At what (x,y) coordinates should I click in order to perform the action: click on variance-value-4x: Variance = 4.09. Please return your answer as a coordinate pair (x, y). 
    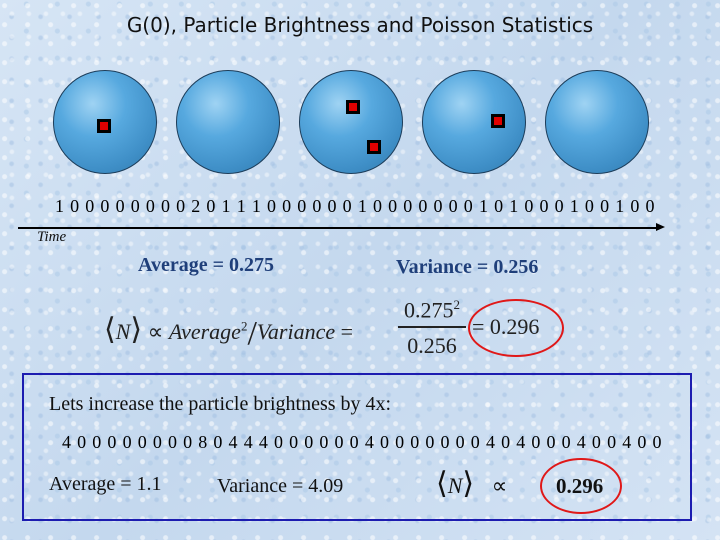
    Looking at the image, I should click on (280, 486).